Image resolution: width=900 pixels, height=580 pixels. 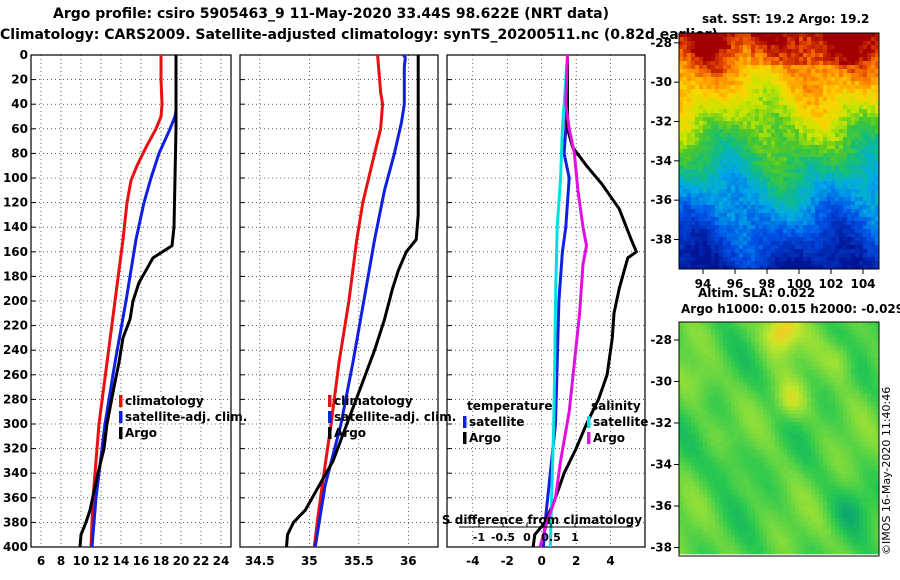 I want to click on ytick-label: 240, so click(x=15, y=350).